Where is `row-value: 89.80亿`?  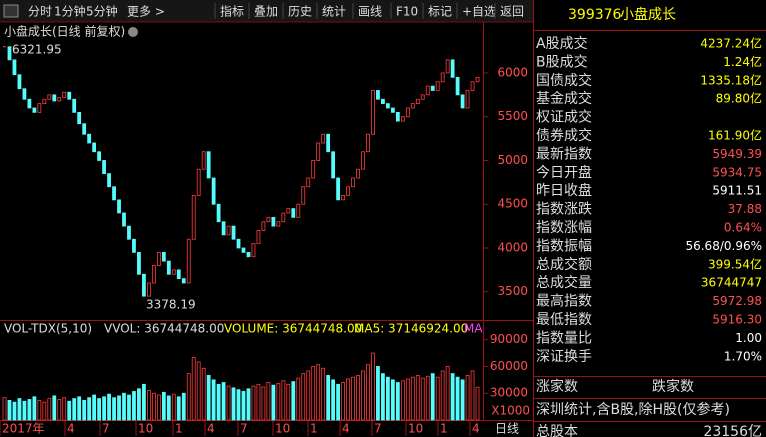 row-value: 89.80亿 is located at coordinates (739, 98).